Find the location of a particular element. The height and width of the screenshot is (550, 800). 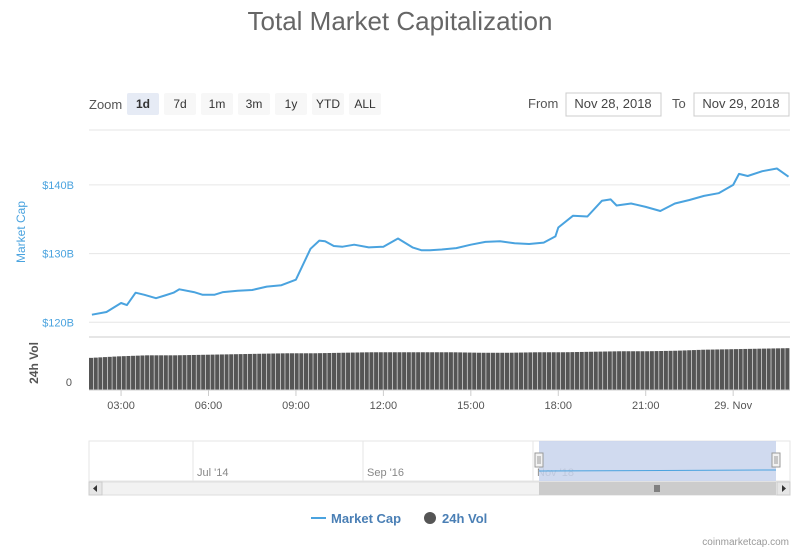

zoom-button-all: ALL is located at coordinates (365, 104).